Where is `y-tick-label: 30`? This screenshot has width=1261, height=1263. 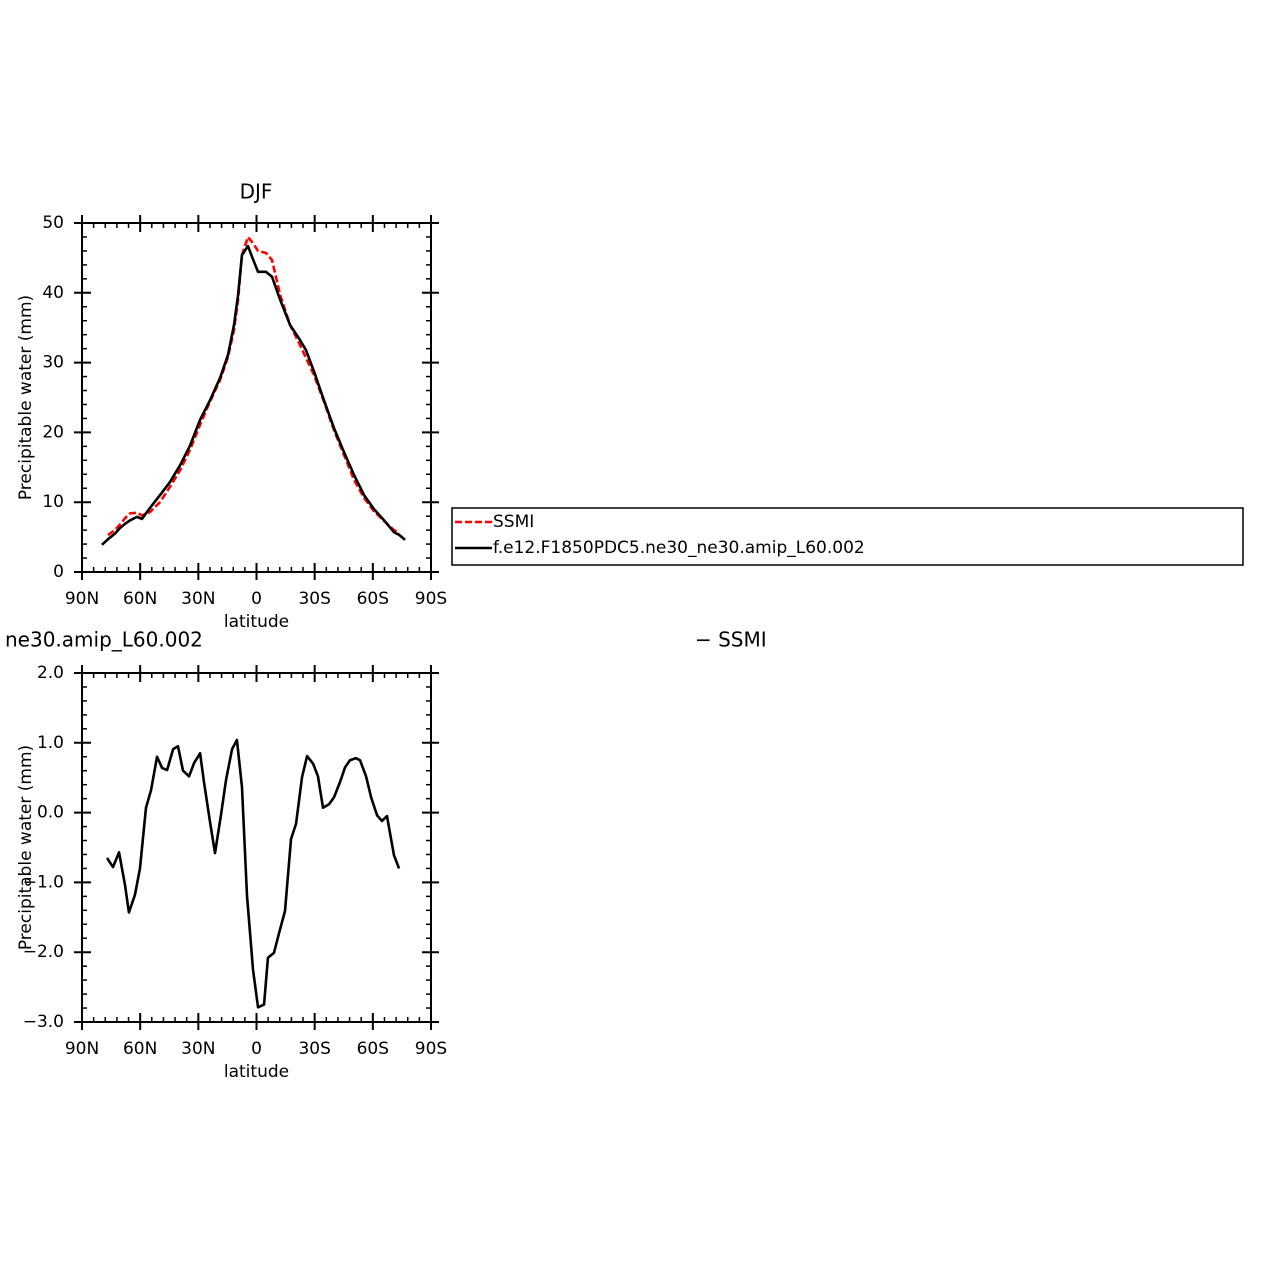 y-tick-label: 30 is located at coordinates (53, 363).